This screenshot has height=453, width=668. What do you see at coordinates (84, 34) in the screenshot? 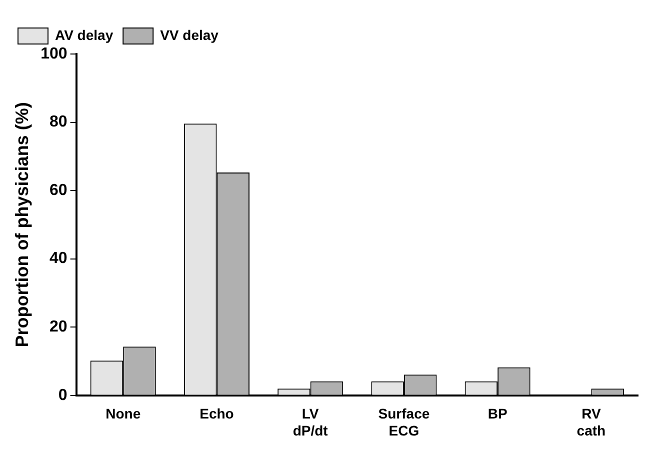
I see `legend-label: AV delay` at bounding box center [84, 34].